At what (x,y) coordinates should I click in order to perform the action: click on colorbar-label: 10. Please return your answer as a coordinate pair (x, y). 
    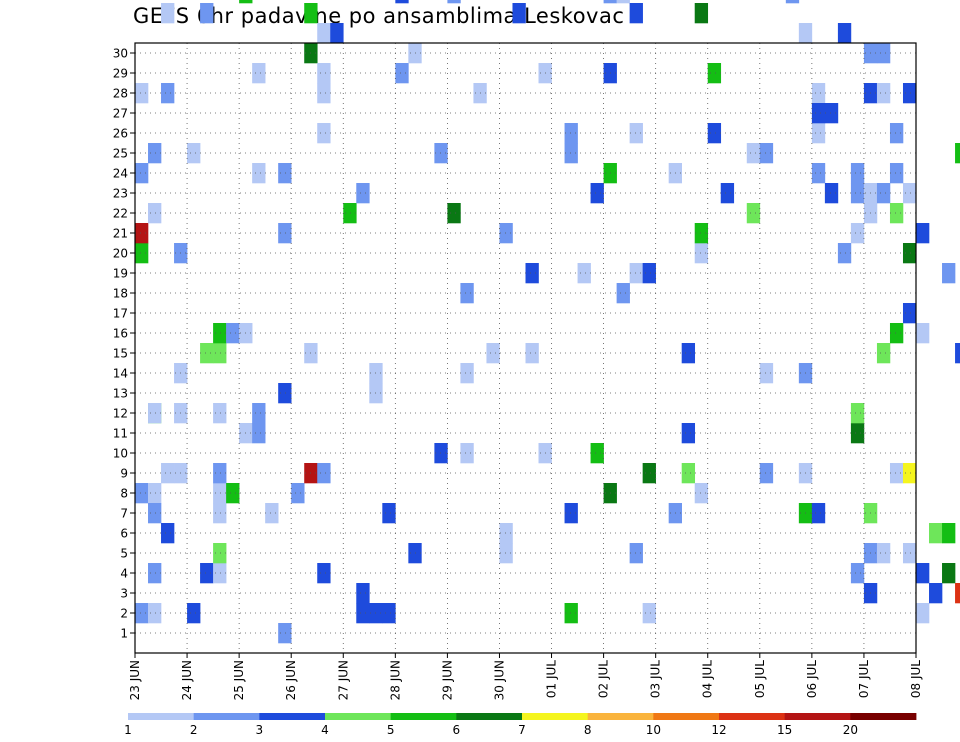
    Looking at the image, I should click on (653, 730).